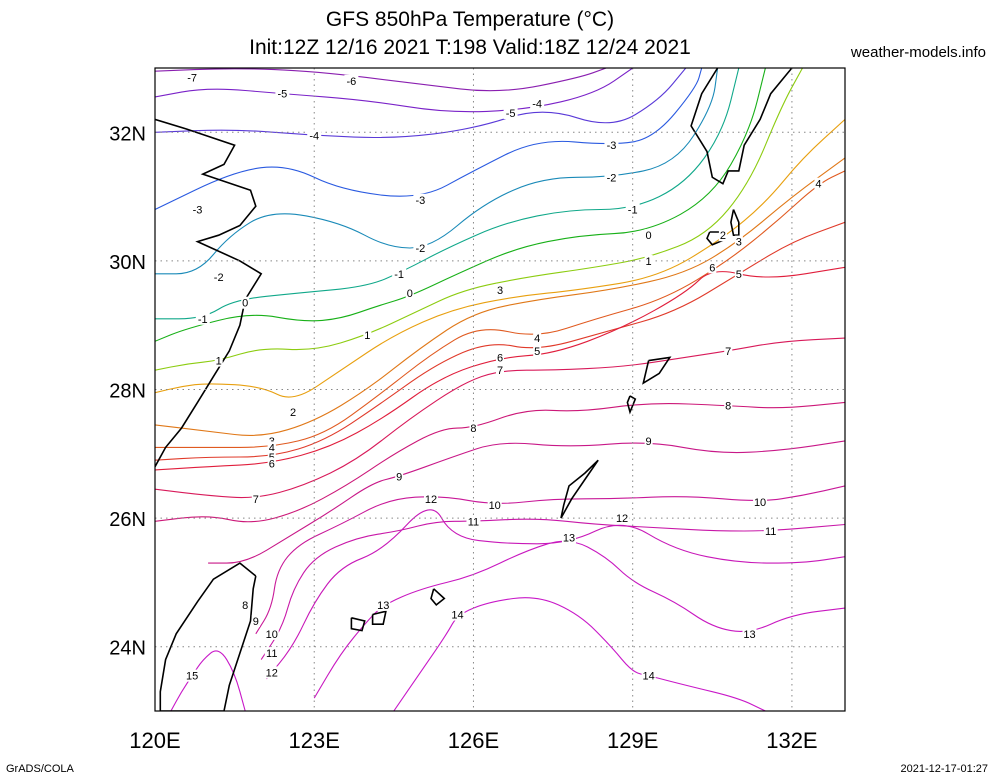 This screenshot has width=1000, height=779. I want to click on contour-value-label: -6, so click(351, 82).